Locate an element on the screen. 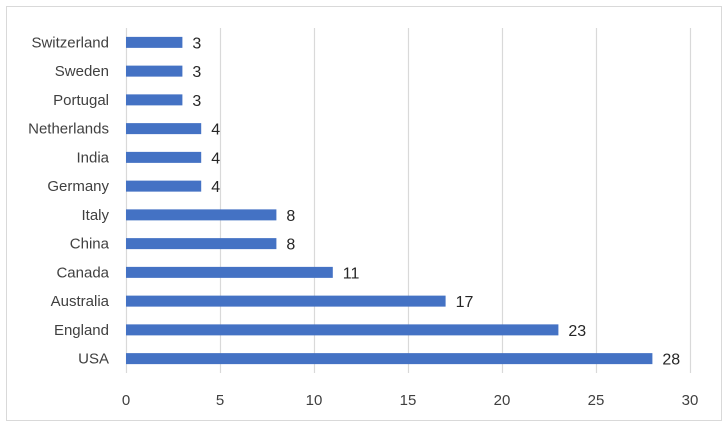 This screenshot has height=432, width=728. category-label: Canada is located at coordinates (82, 272).